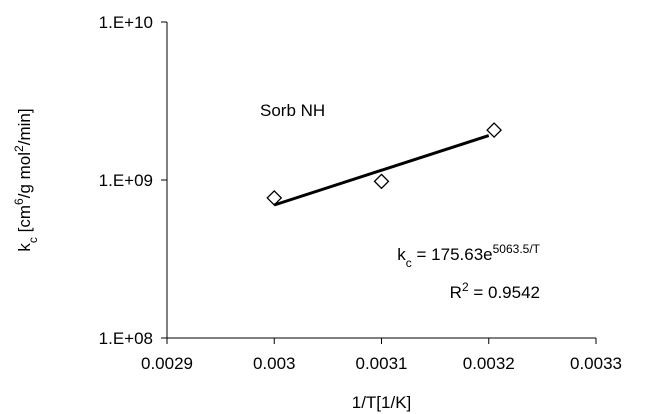 This screenshot has height=414, width=650. I want to click on x-axis-title-part: 1/T[1/K], so click(382, 402).